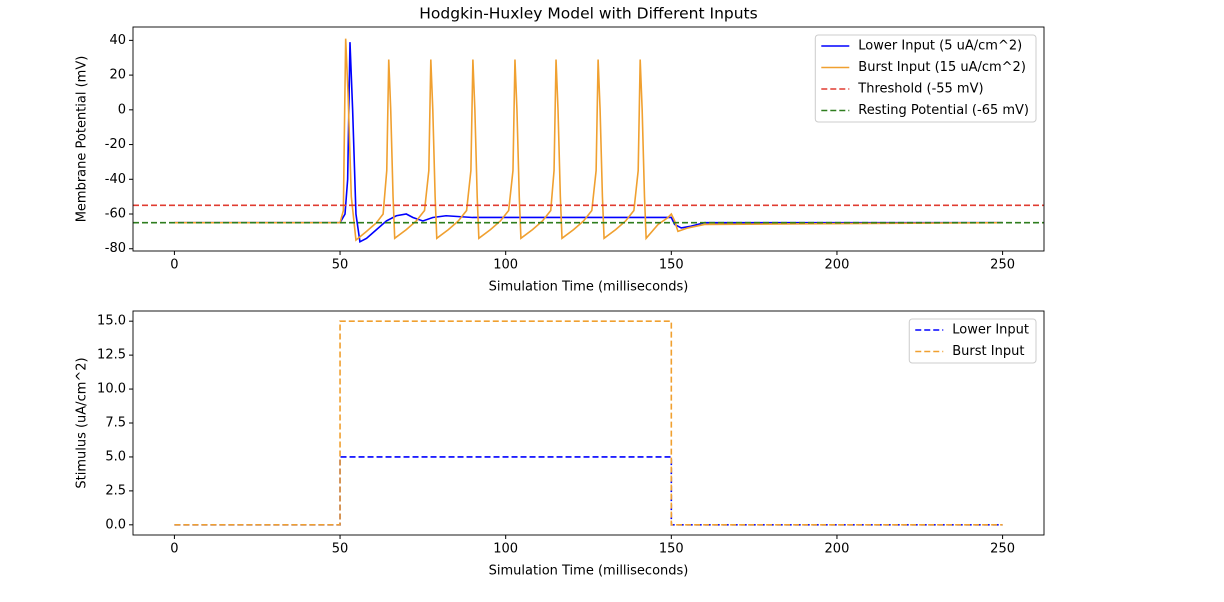 The width and height of the screenshot is (1224, 602). What do you see at coordinates (115, 214) in the screenshot?
I see `y-tick-label: -60` at bounding box center [115, 214].